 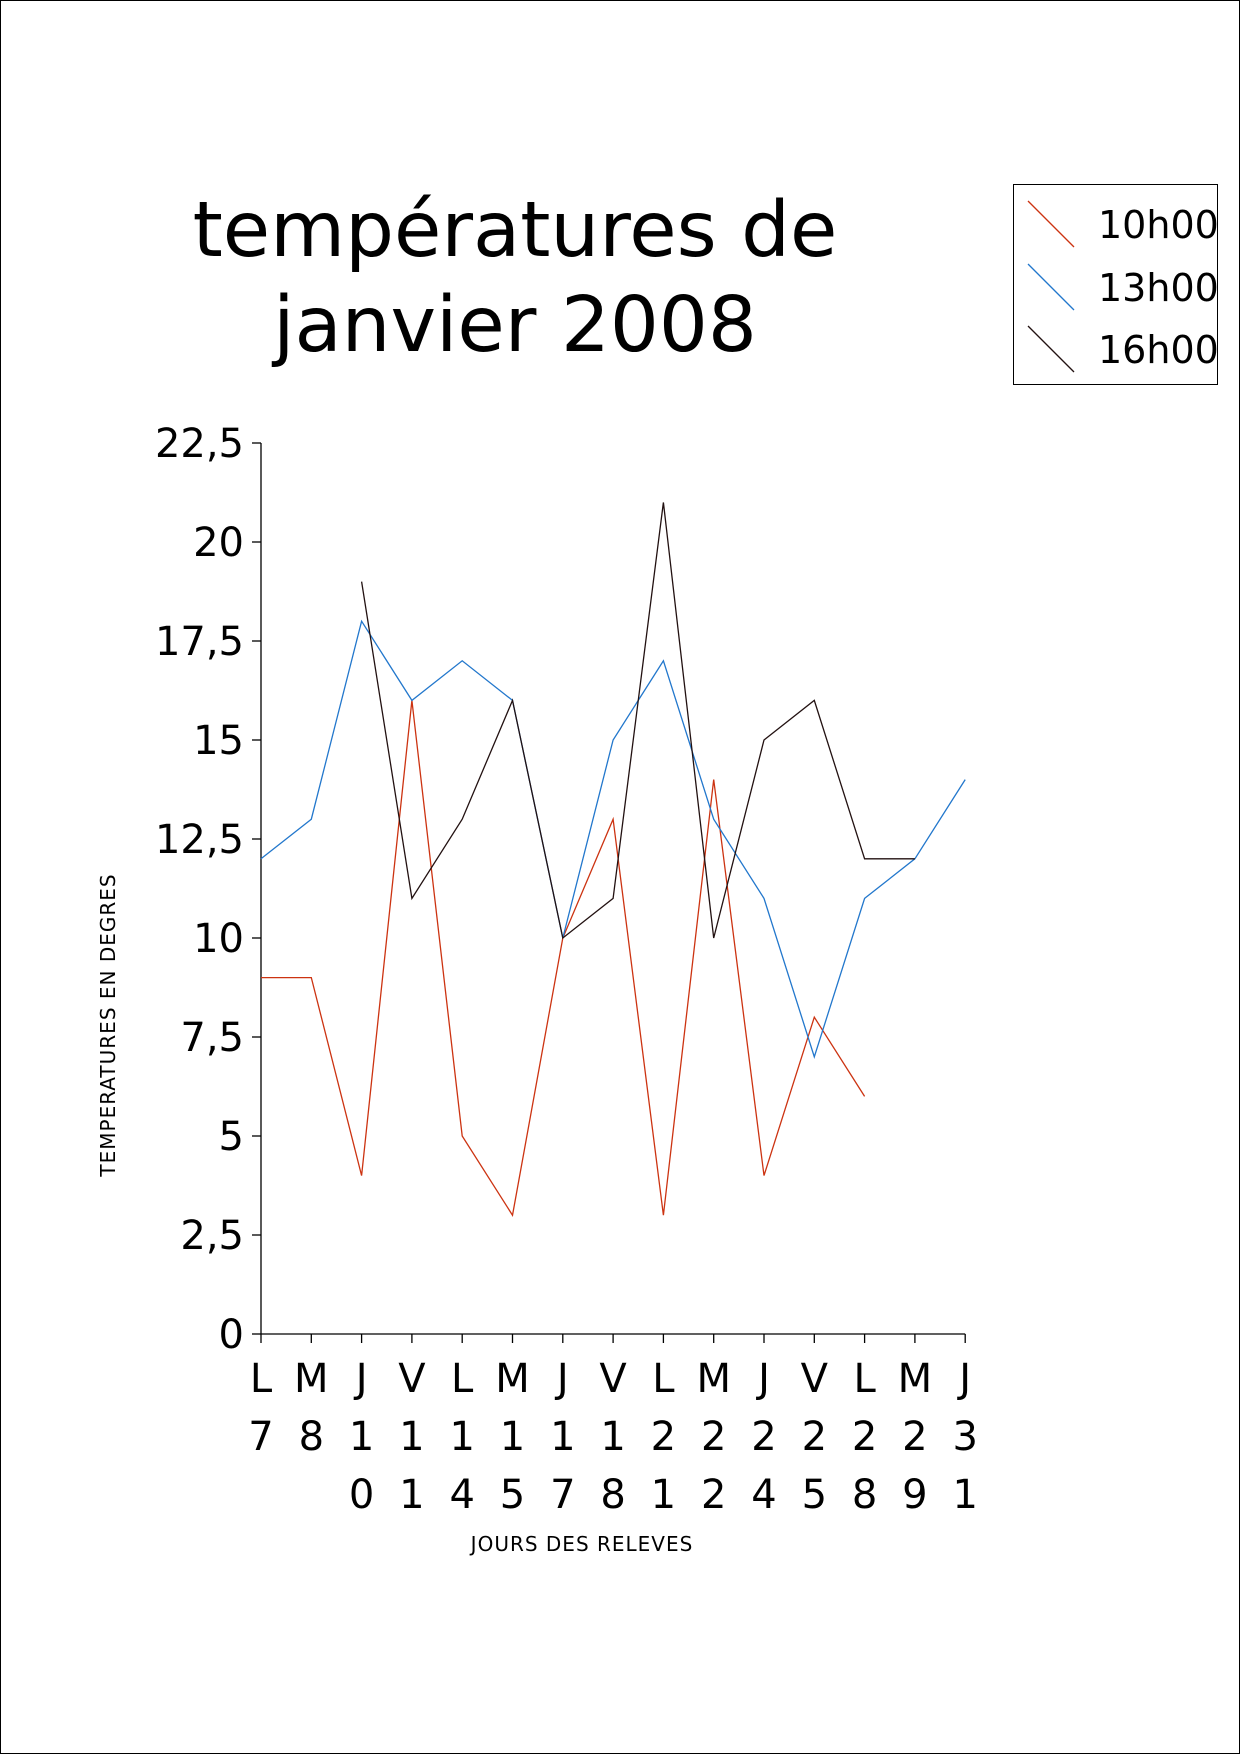 I want to click on legend-swatch-10h00, so click(x=1051, y=224).